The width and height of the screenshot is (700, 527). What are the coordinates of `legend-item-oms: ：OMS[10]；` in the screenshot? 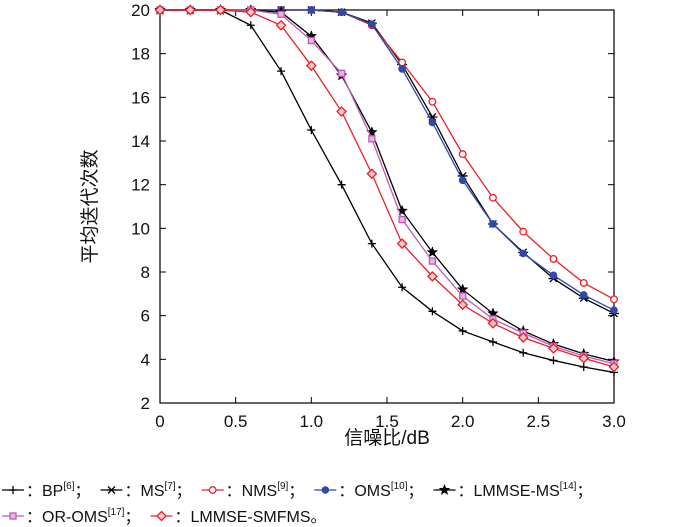 It's located at (369, 490).